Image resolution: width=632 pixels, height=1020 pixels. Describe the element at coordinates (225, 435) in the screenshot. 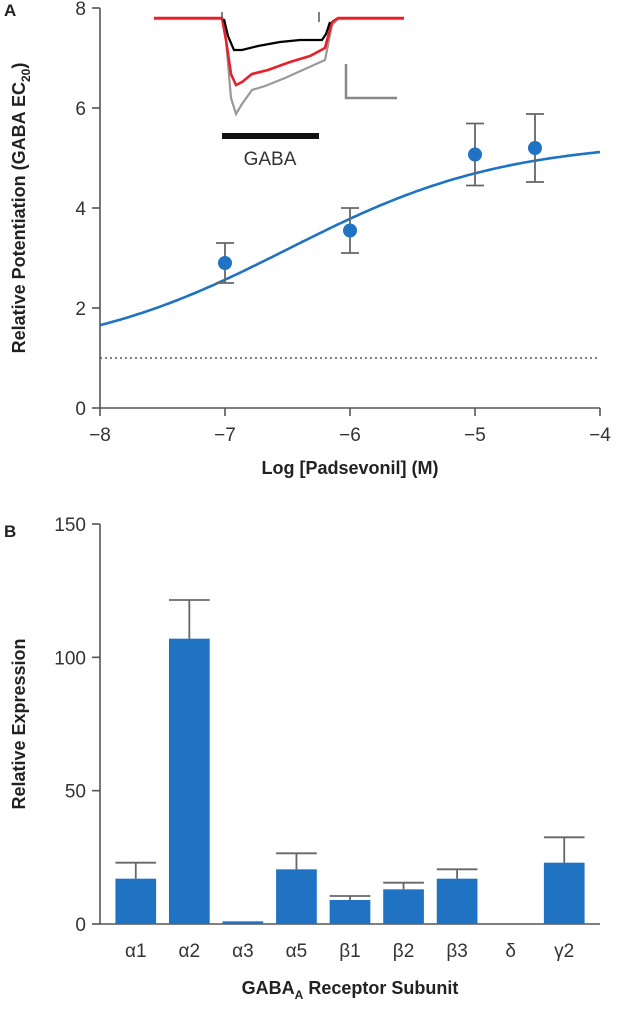

I see `x-tick-label: −7` at that location.